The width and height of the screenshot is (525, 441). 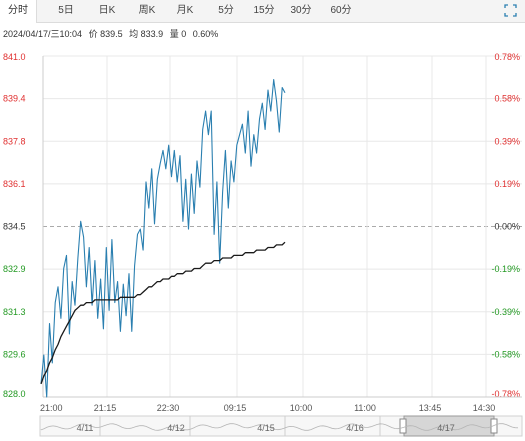 I want to click on quote-price: 价 839.5, so click(x=105, y=34).